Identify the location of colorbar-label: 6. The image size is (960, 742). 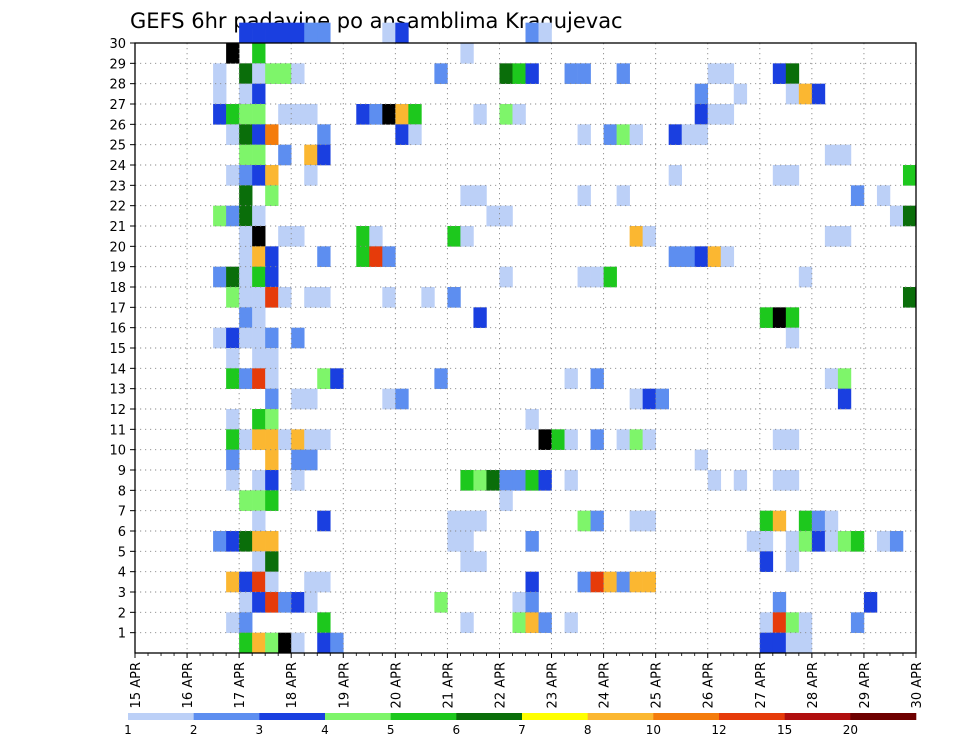
(457, 730).